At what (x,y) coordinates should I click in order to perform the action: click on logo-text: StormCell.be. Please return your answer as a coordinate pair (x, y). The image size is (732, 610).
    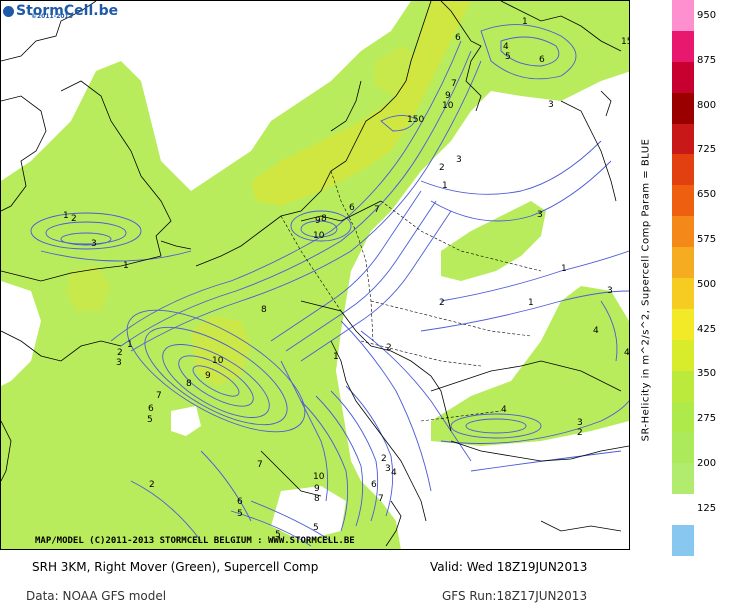
    Looking at the image, I should click on (67, 11).